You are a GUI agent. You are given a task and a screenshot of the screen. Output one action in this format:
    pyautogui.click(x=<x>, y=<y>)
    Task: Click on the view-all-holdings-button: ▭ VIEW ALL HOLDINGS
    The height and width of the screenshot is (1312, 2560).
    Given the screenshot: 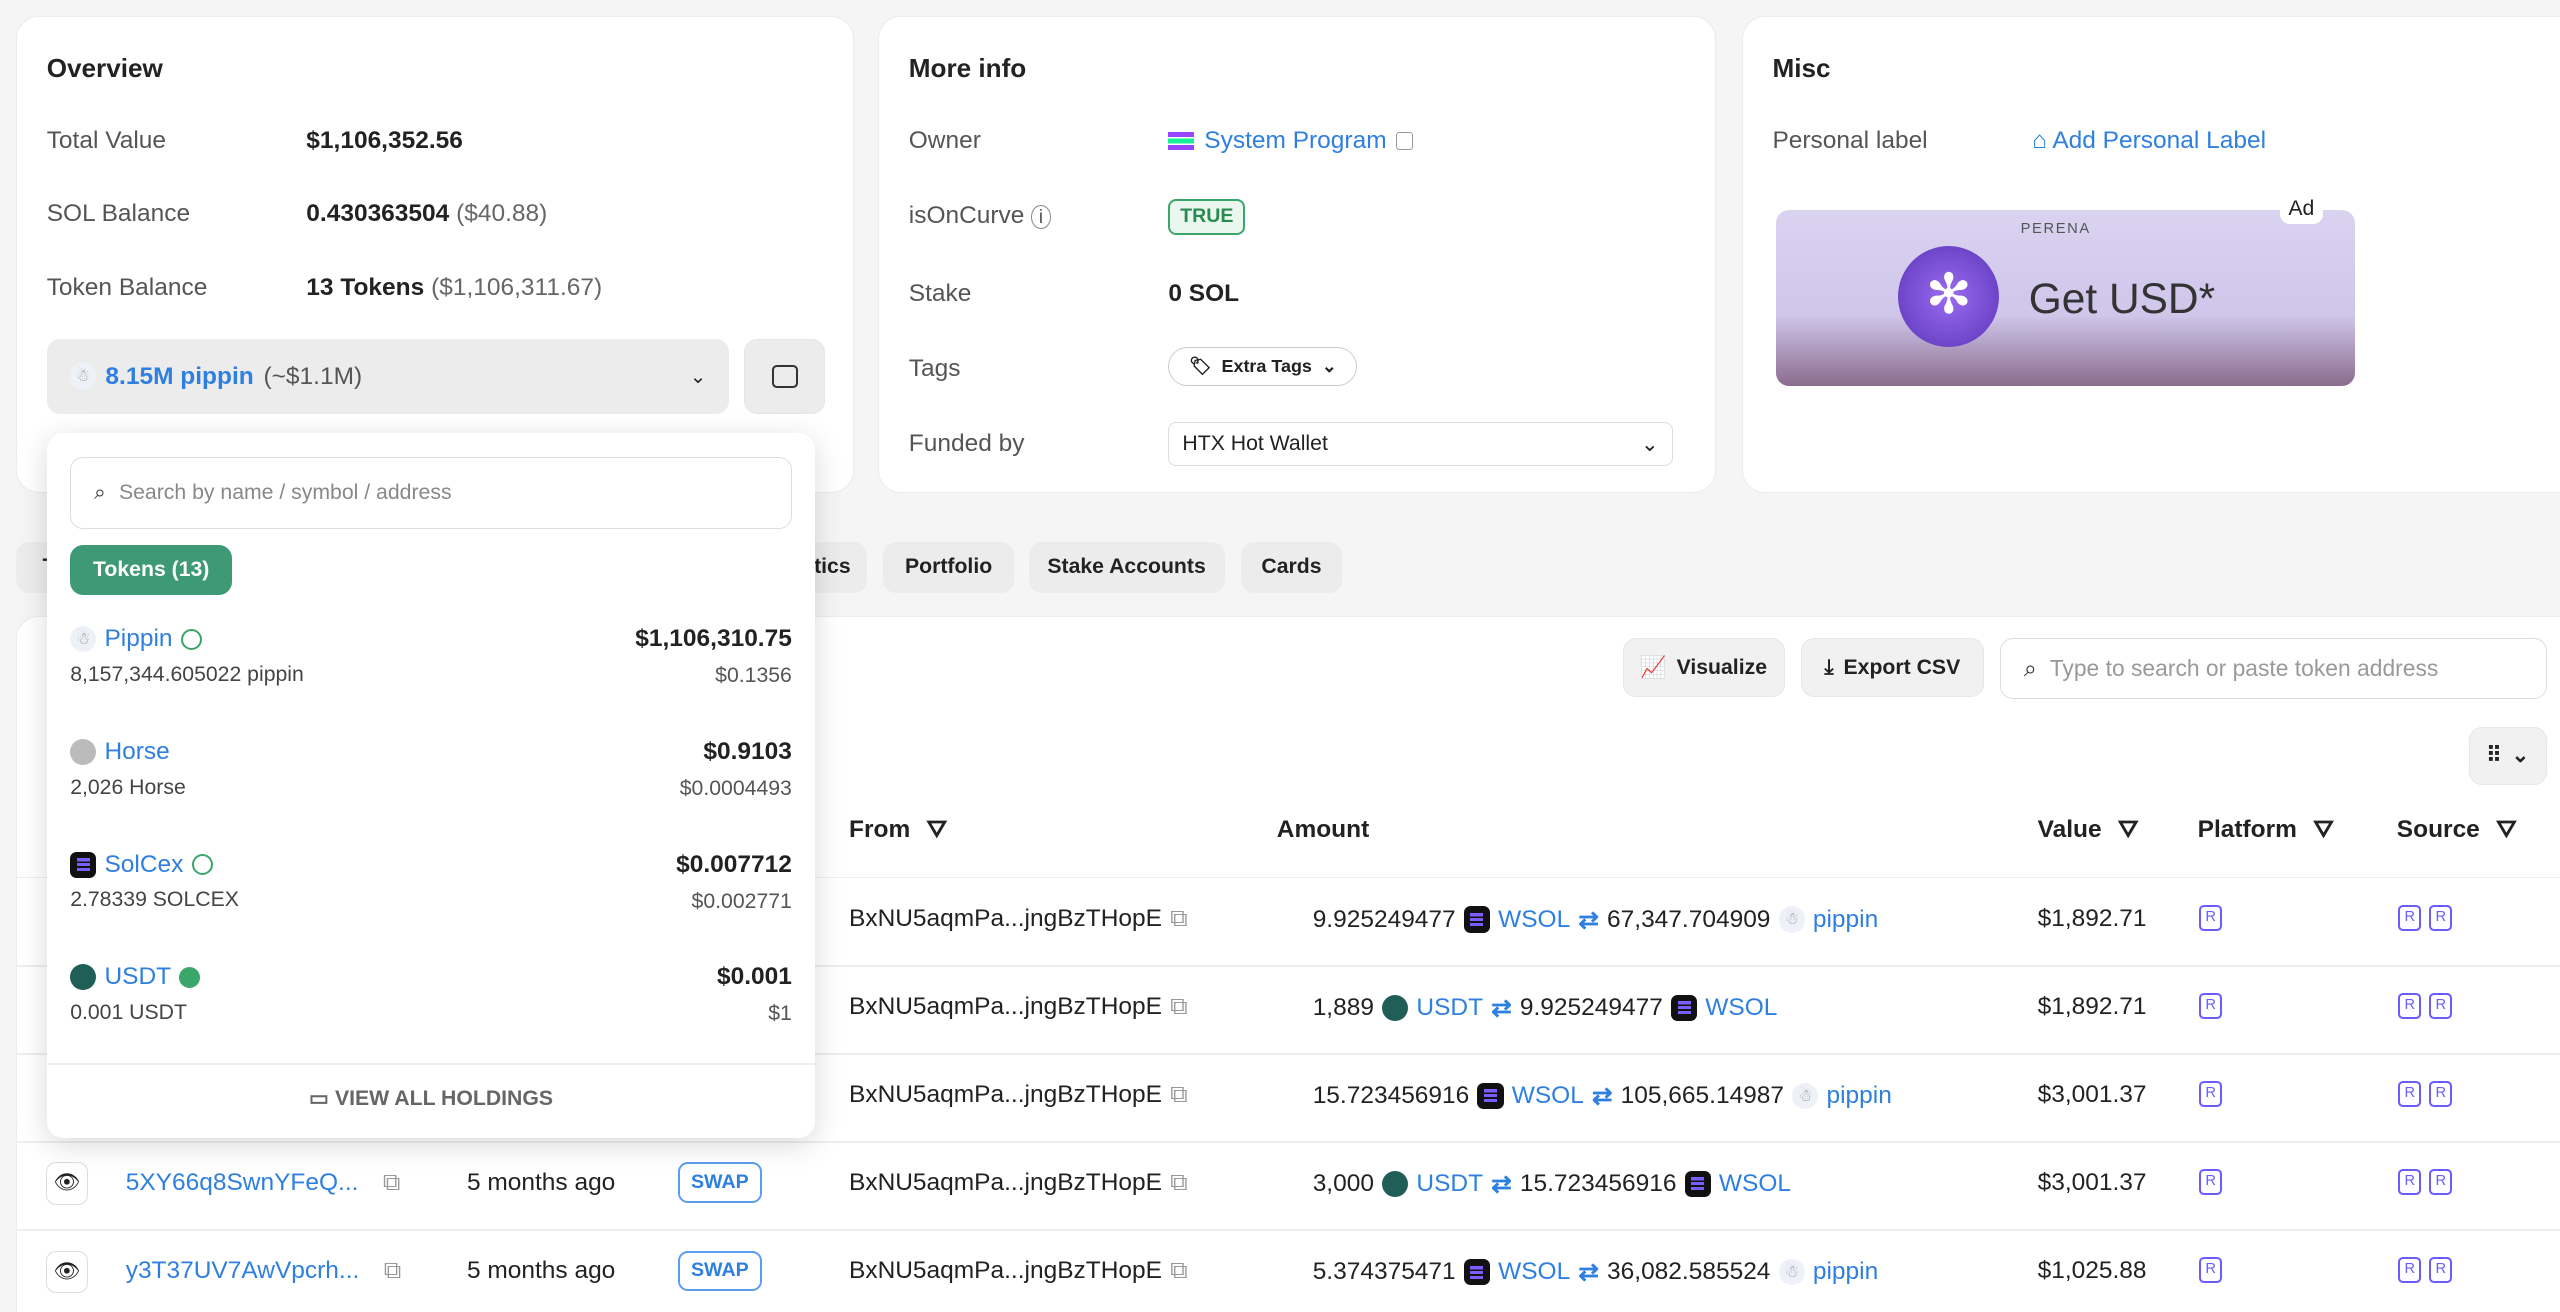 What is the action you would take?
    pyautogui.click(x=430, y=1098)
    